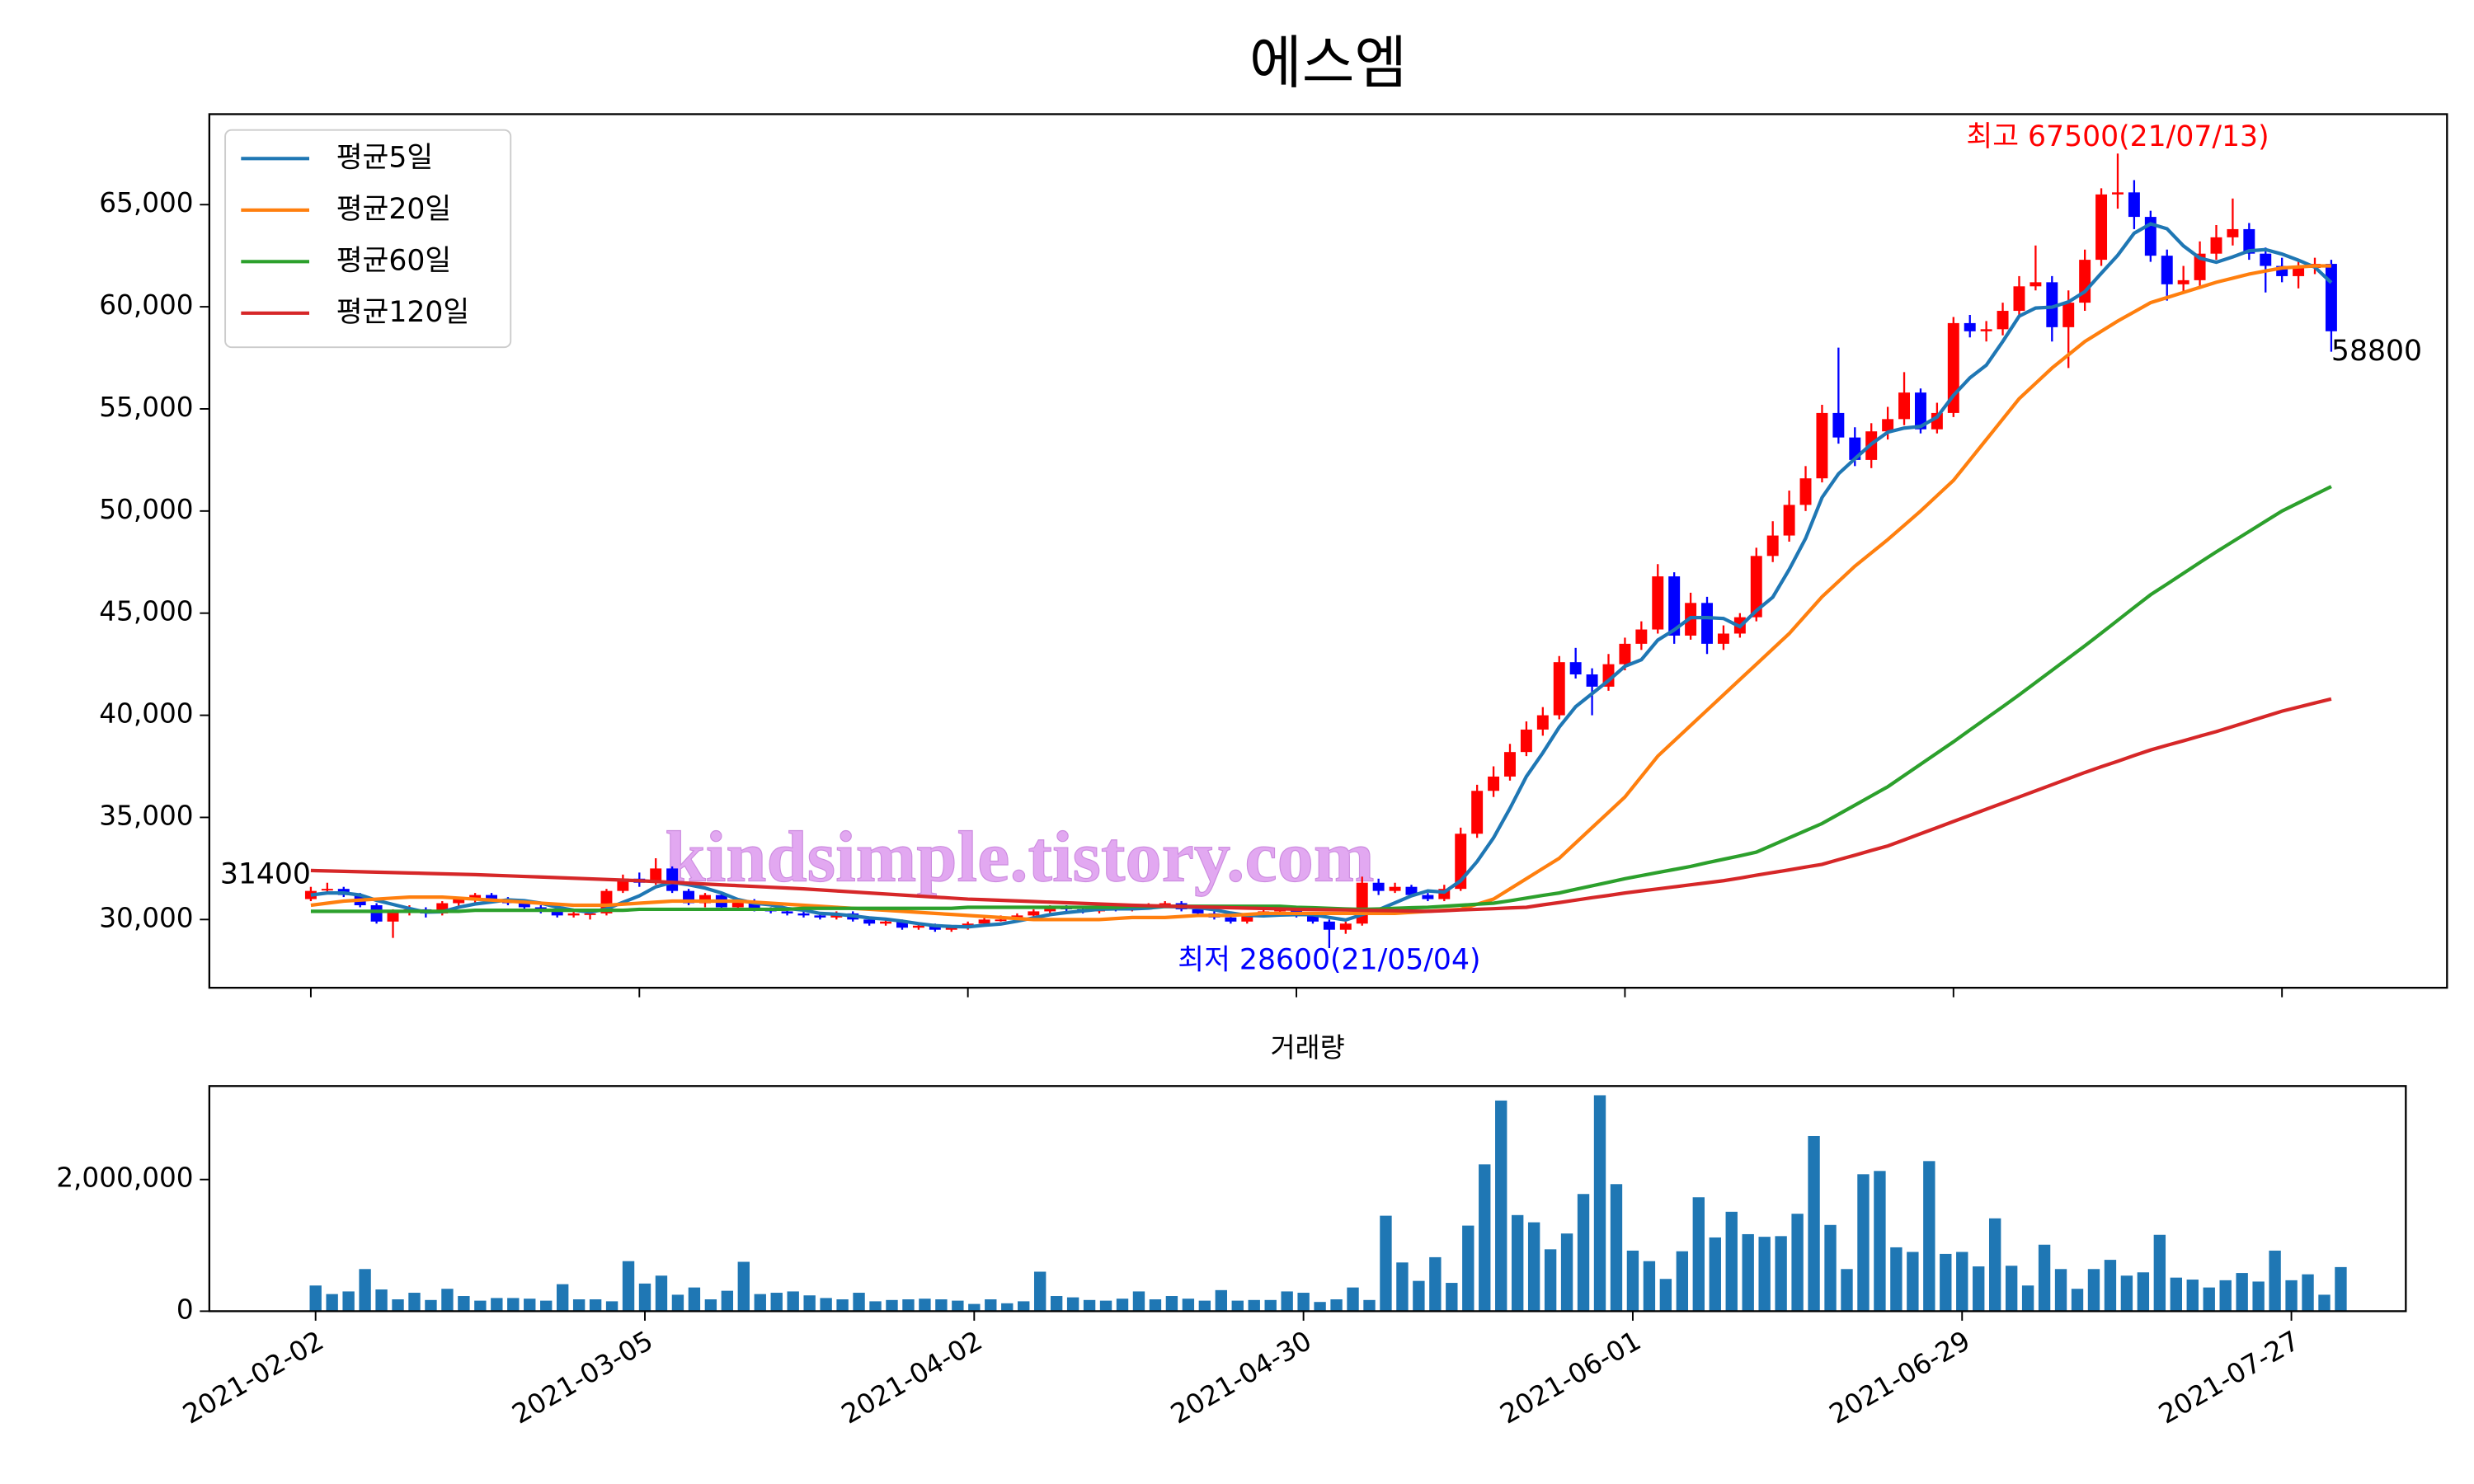 The image size is (2474, 1484). What do you see at coordinates (2229, 1377) in the screenshot?
I see `x-tick-label: 2021-07-27` at bounding box center [2229, 1377].